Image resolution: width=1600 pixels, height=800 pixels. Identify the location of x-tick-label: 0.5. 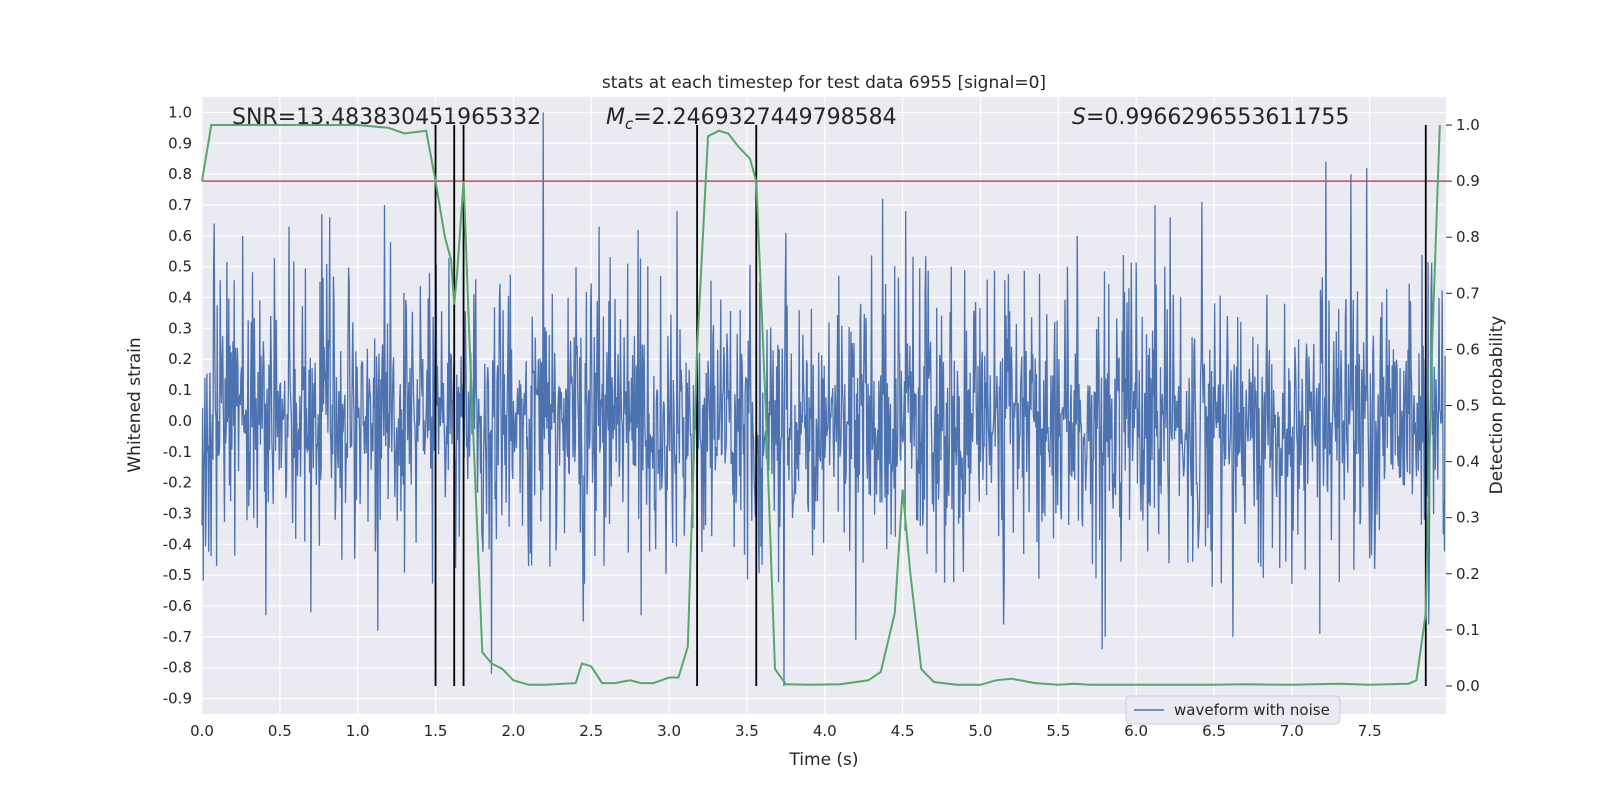
(280, 731).